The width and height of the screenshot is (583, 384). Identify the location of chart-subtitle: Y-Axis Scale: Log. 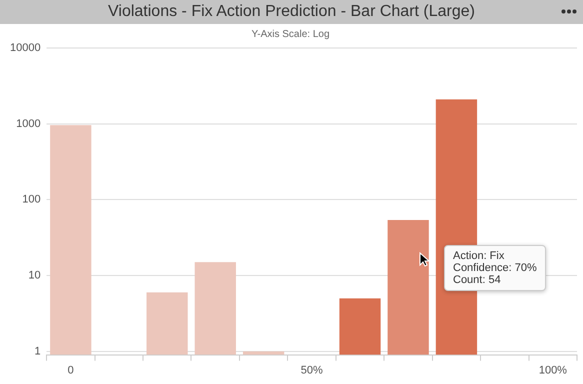
(290, 34).